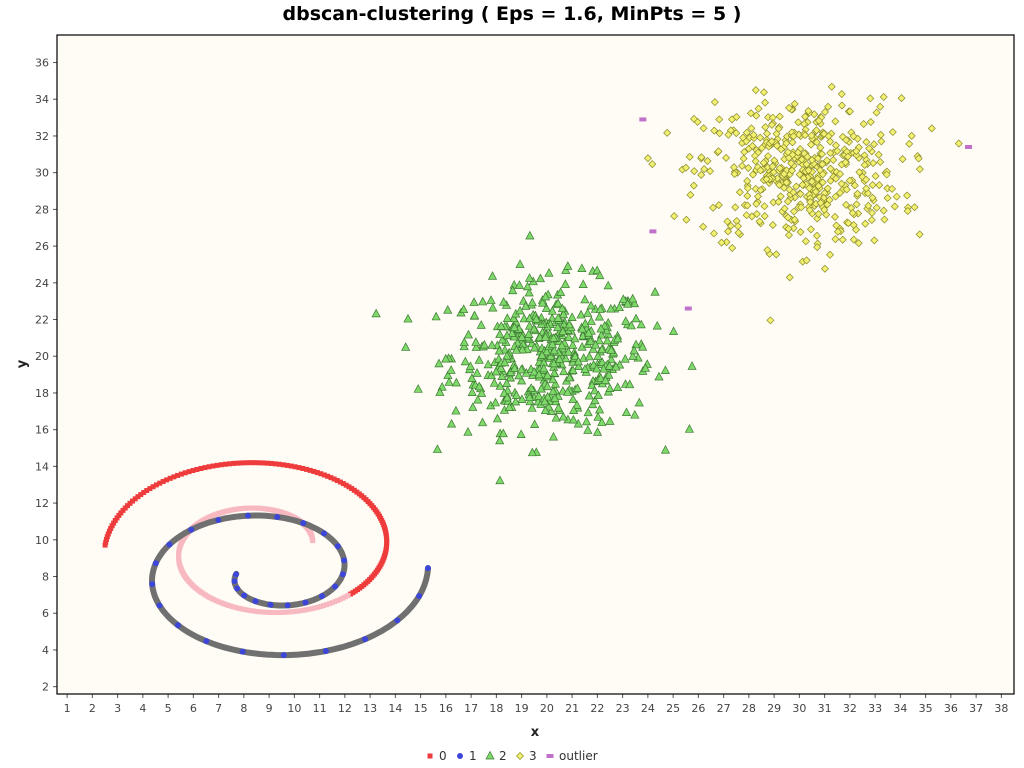  What do you see at coordinates (875, 708) in the screenshot?
I see `x-tick-label: 33` at bounding box center [875, 708].